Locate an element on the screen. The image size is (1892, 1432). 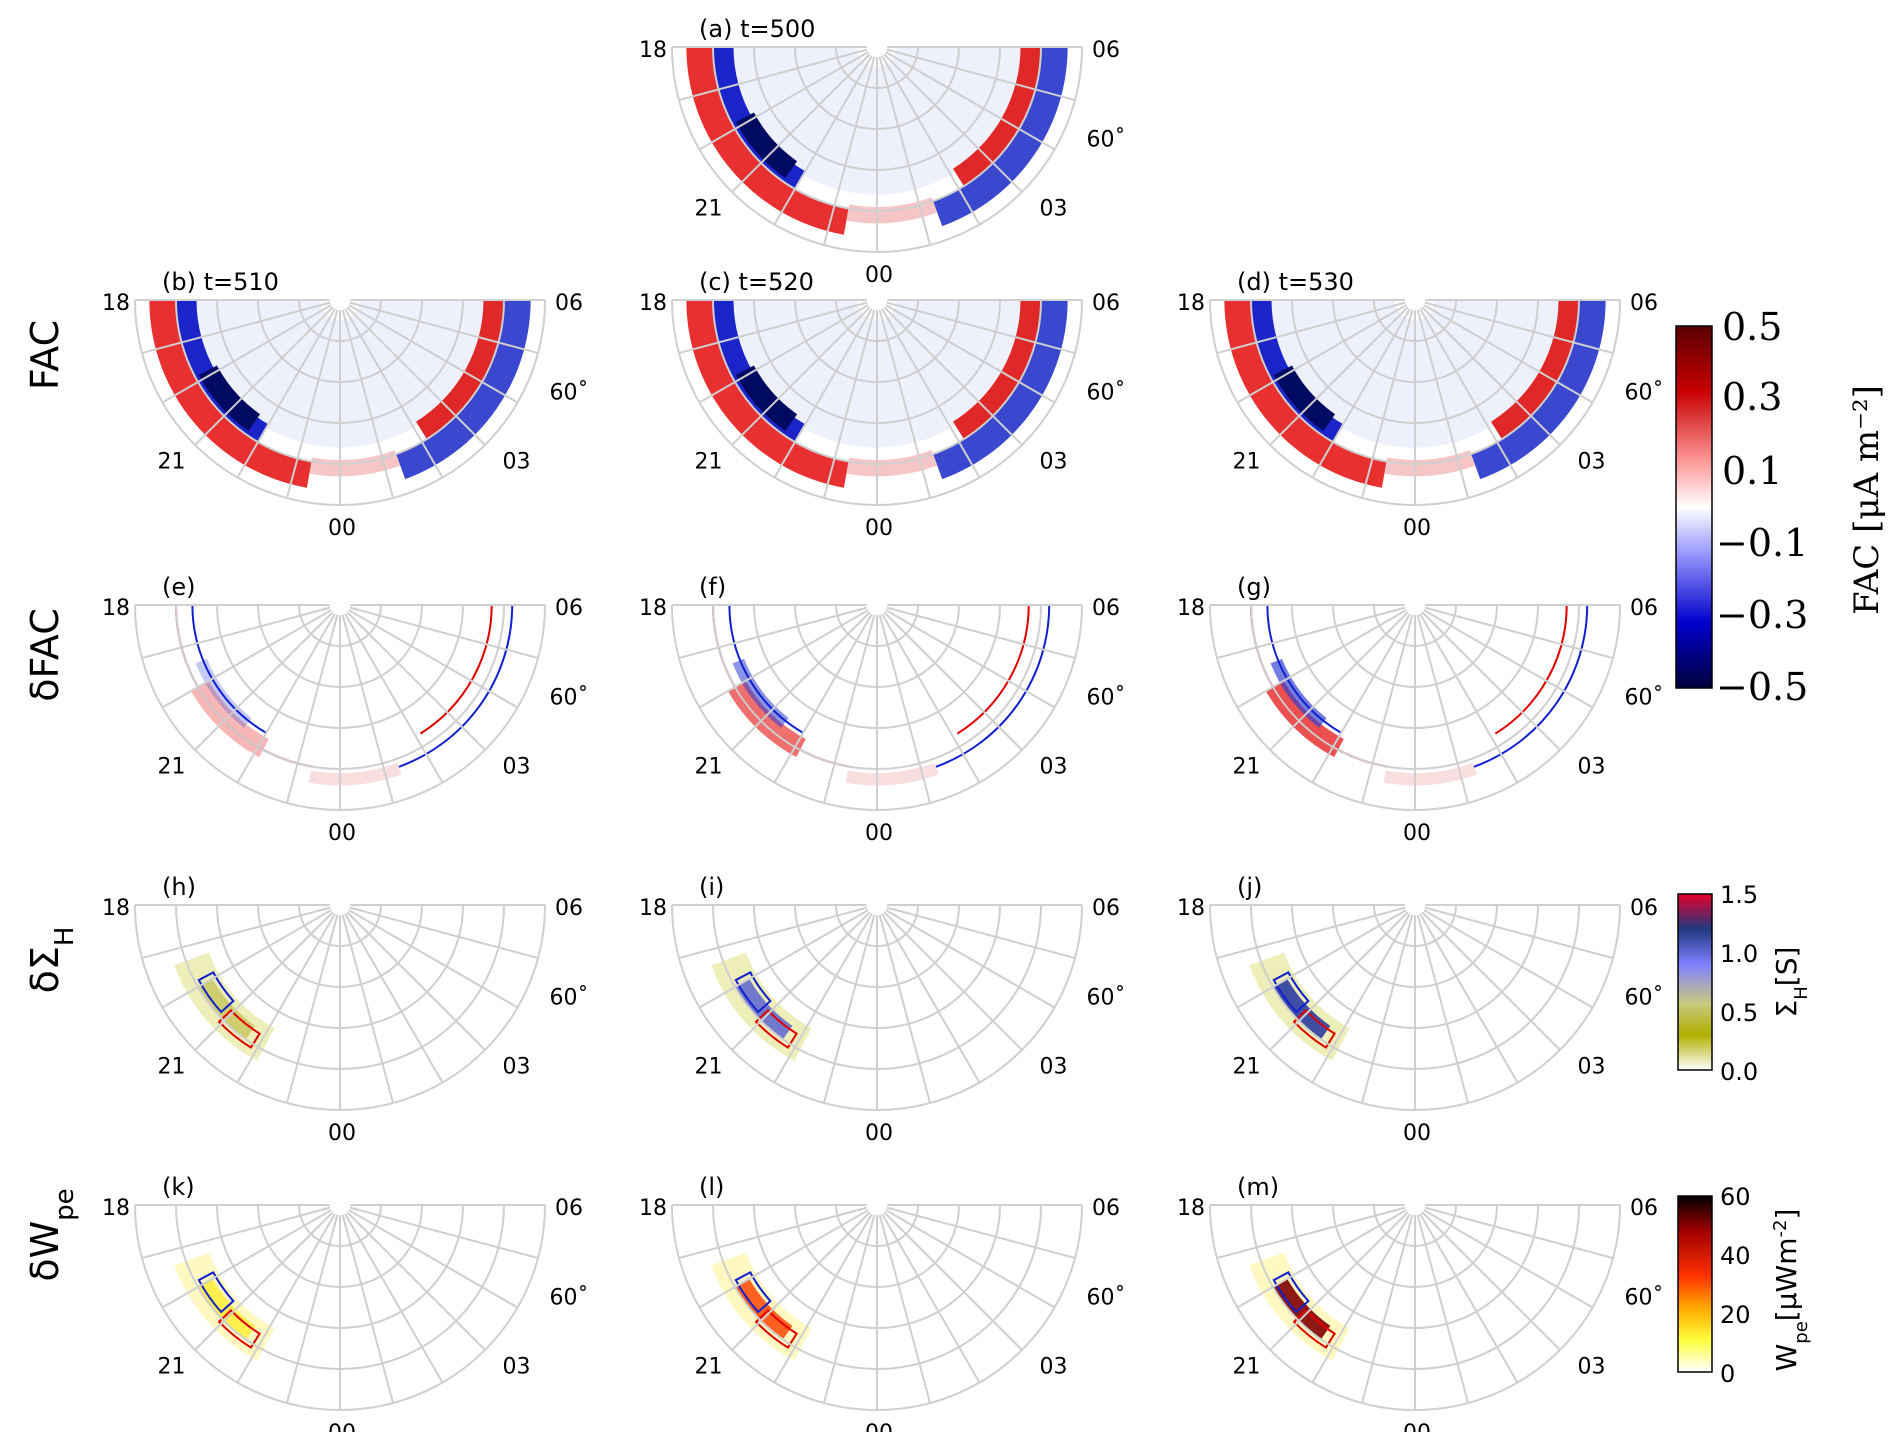
polar-panel-f: (f) 18 06 00 21 03 60˚ is located at coordinates (882, 709).